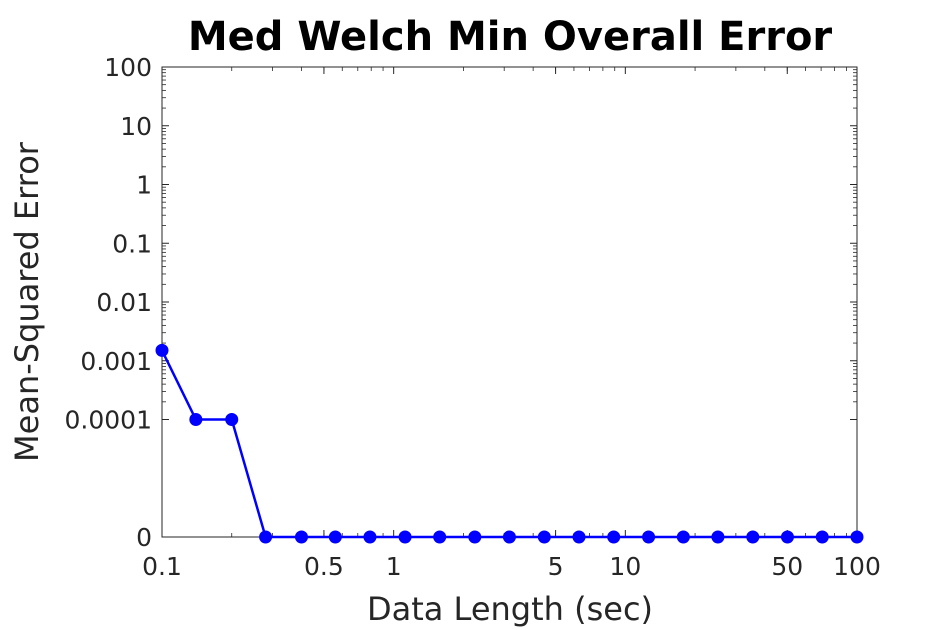 This screenshot has height=630, width=945. I want to click on x-tick-label: 10, so click(625, 566).